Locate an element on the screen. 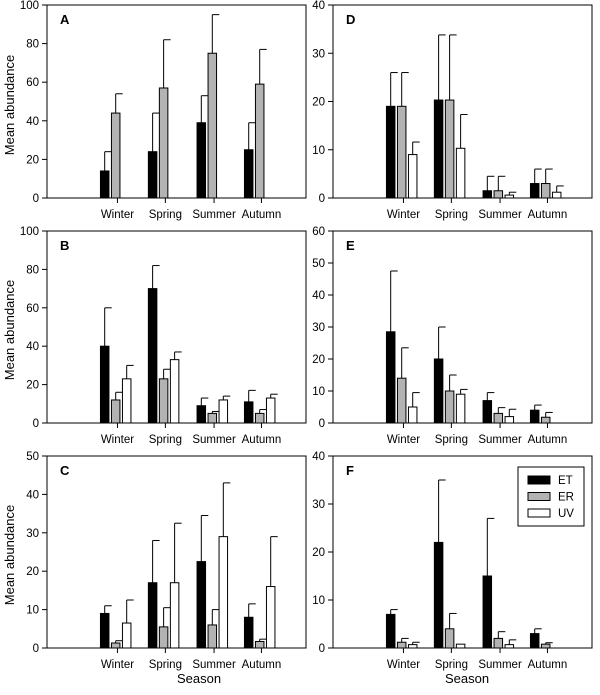 The height and width of the screenshot is (695, 600). x-axis-title-right: Season is located at coordinates (467, 678).